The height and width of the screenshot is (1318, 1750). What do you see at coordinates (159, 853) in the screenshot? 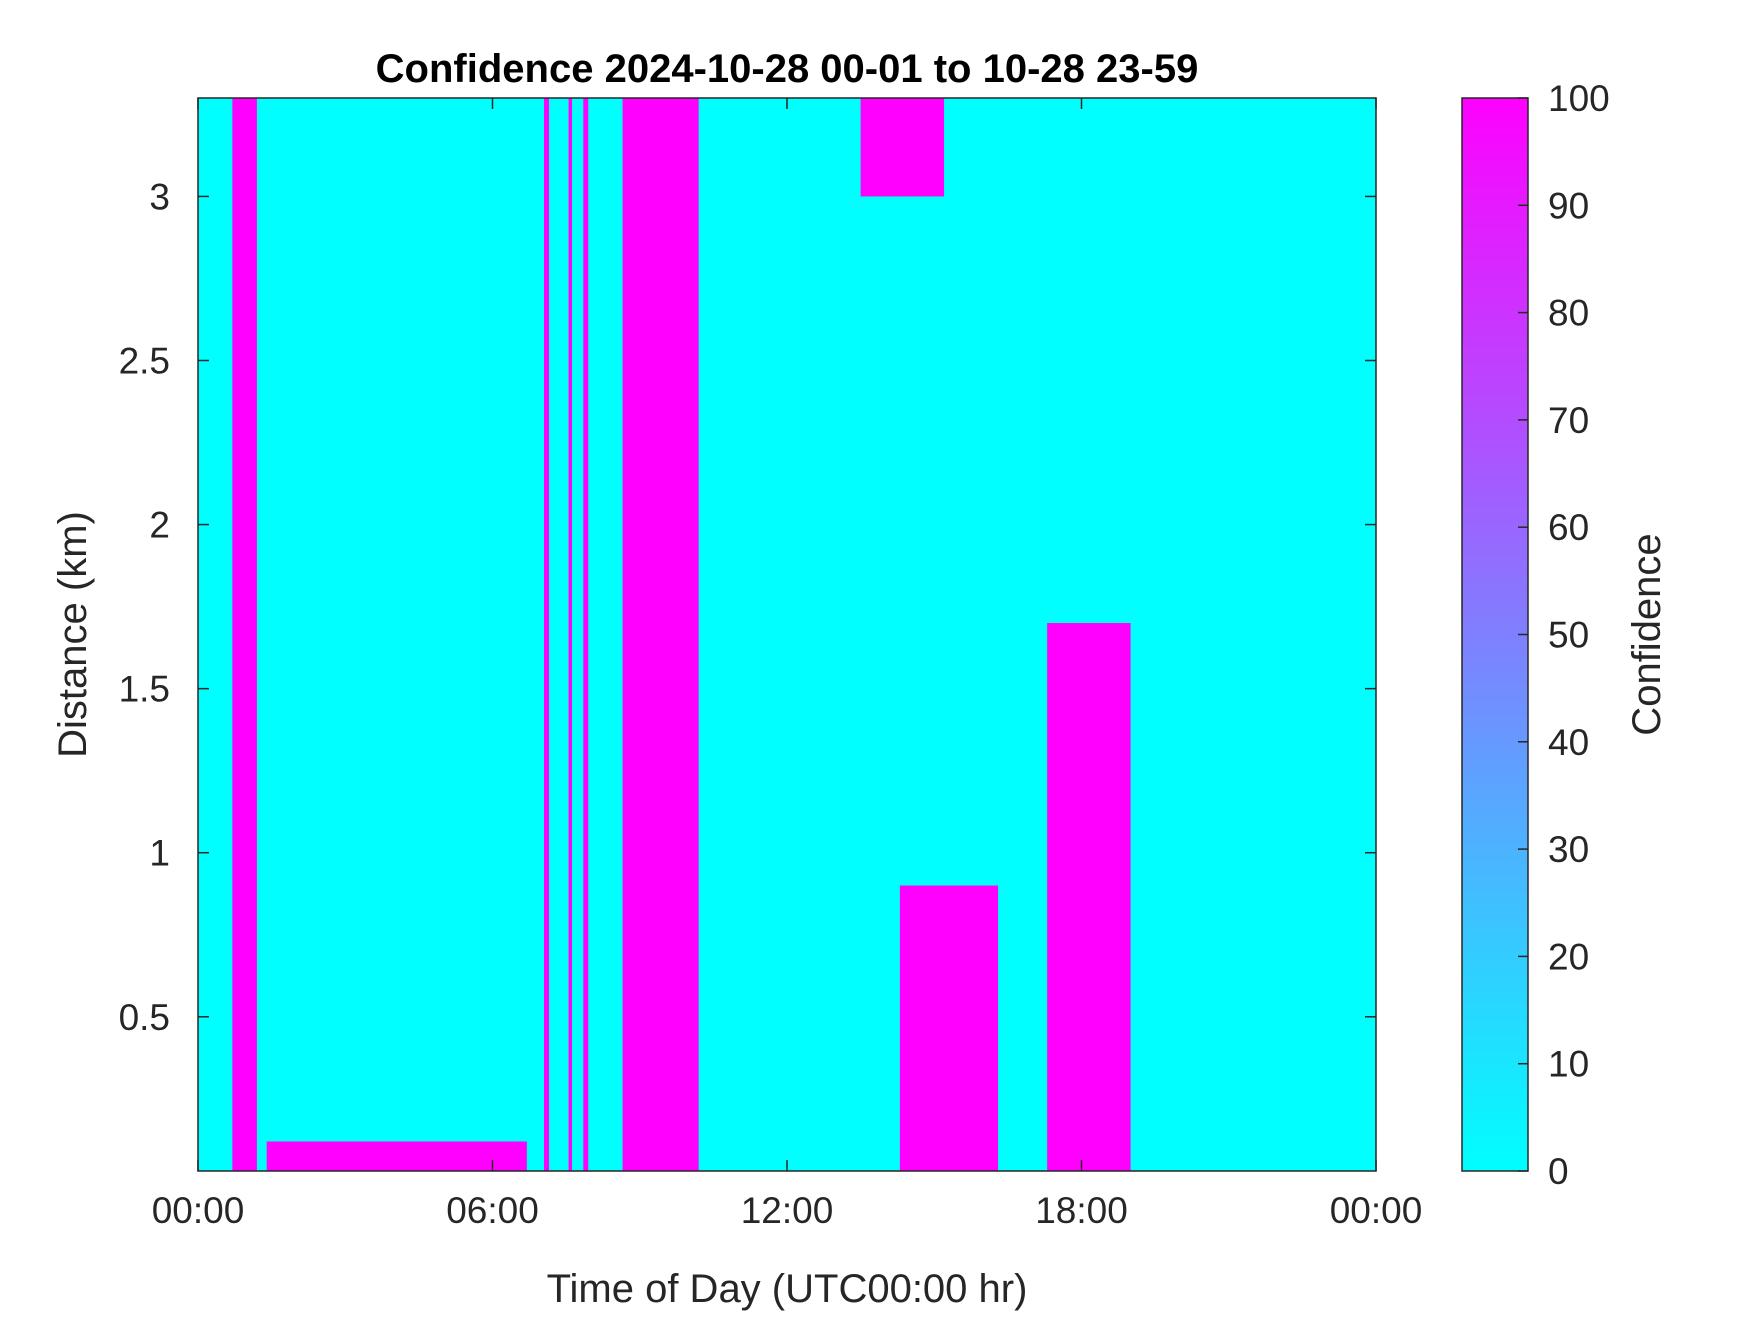
I see `y-tick-label: 1` at bounding box center [159, 853].